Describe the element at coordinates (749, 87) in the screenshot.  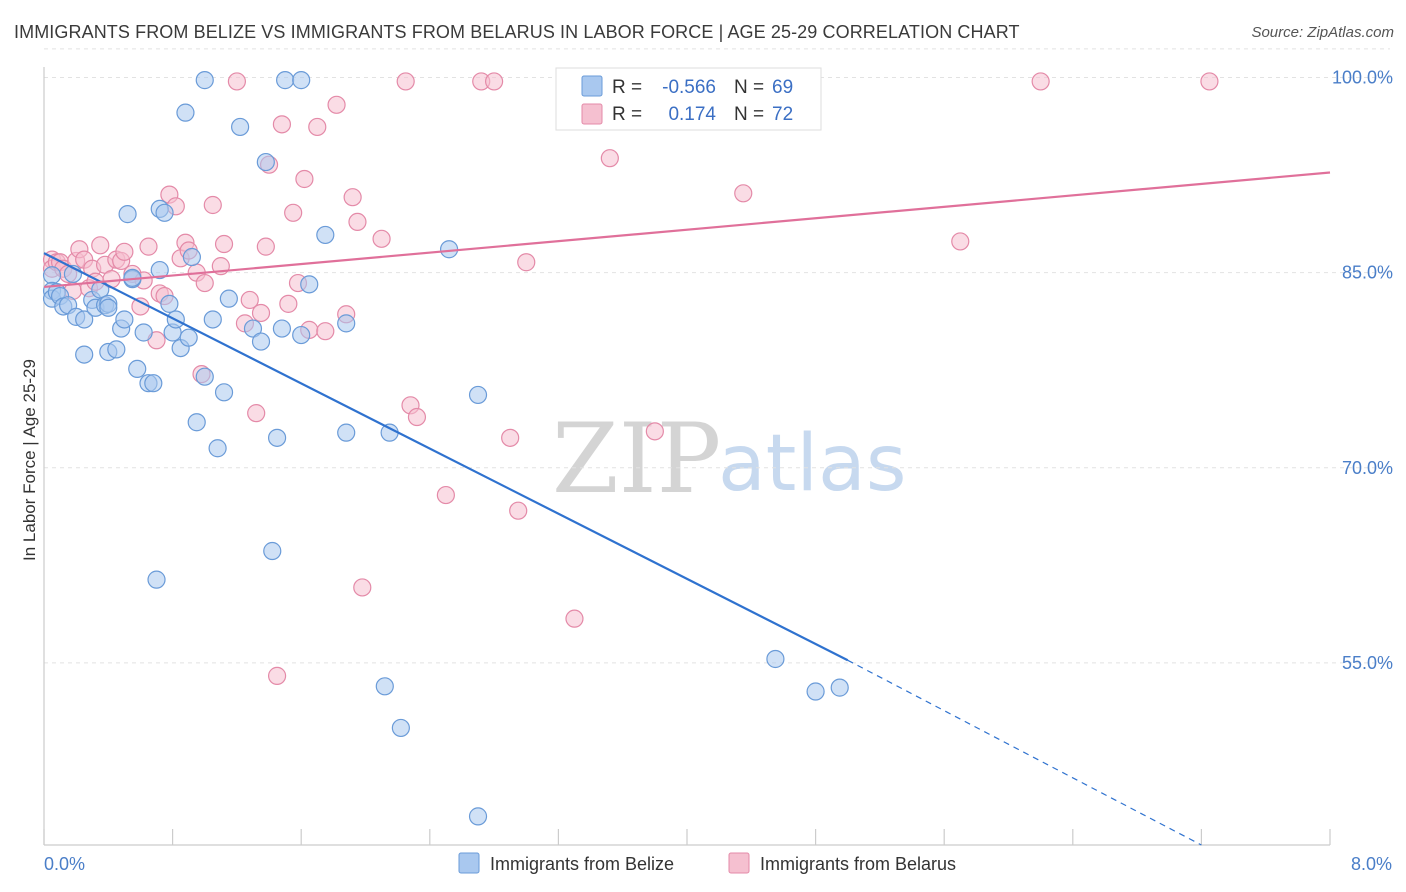
I see `belize-n-label: N =` at that location.